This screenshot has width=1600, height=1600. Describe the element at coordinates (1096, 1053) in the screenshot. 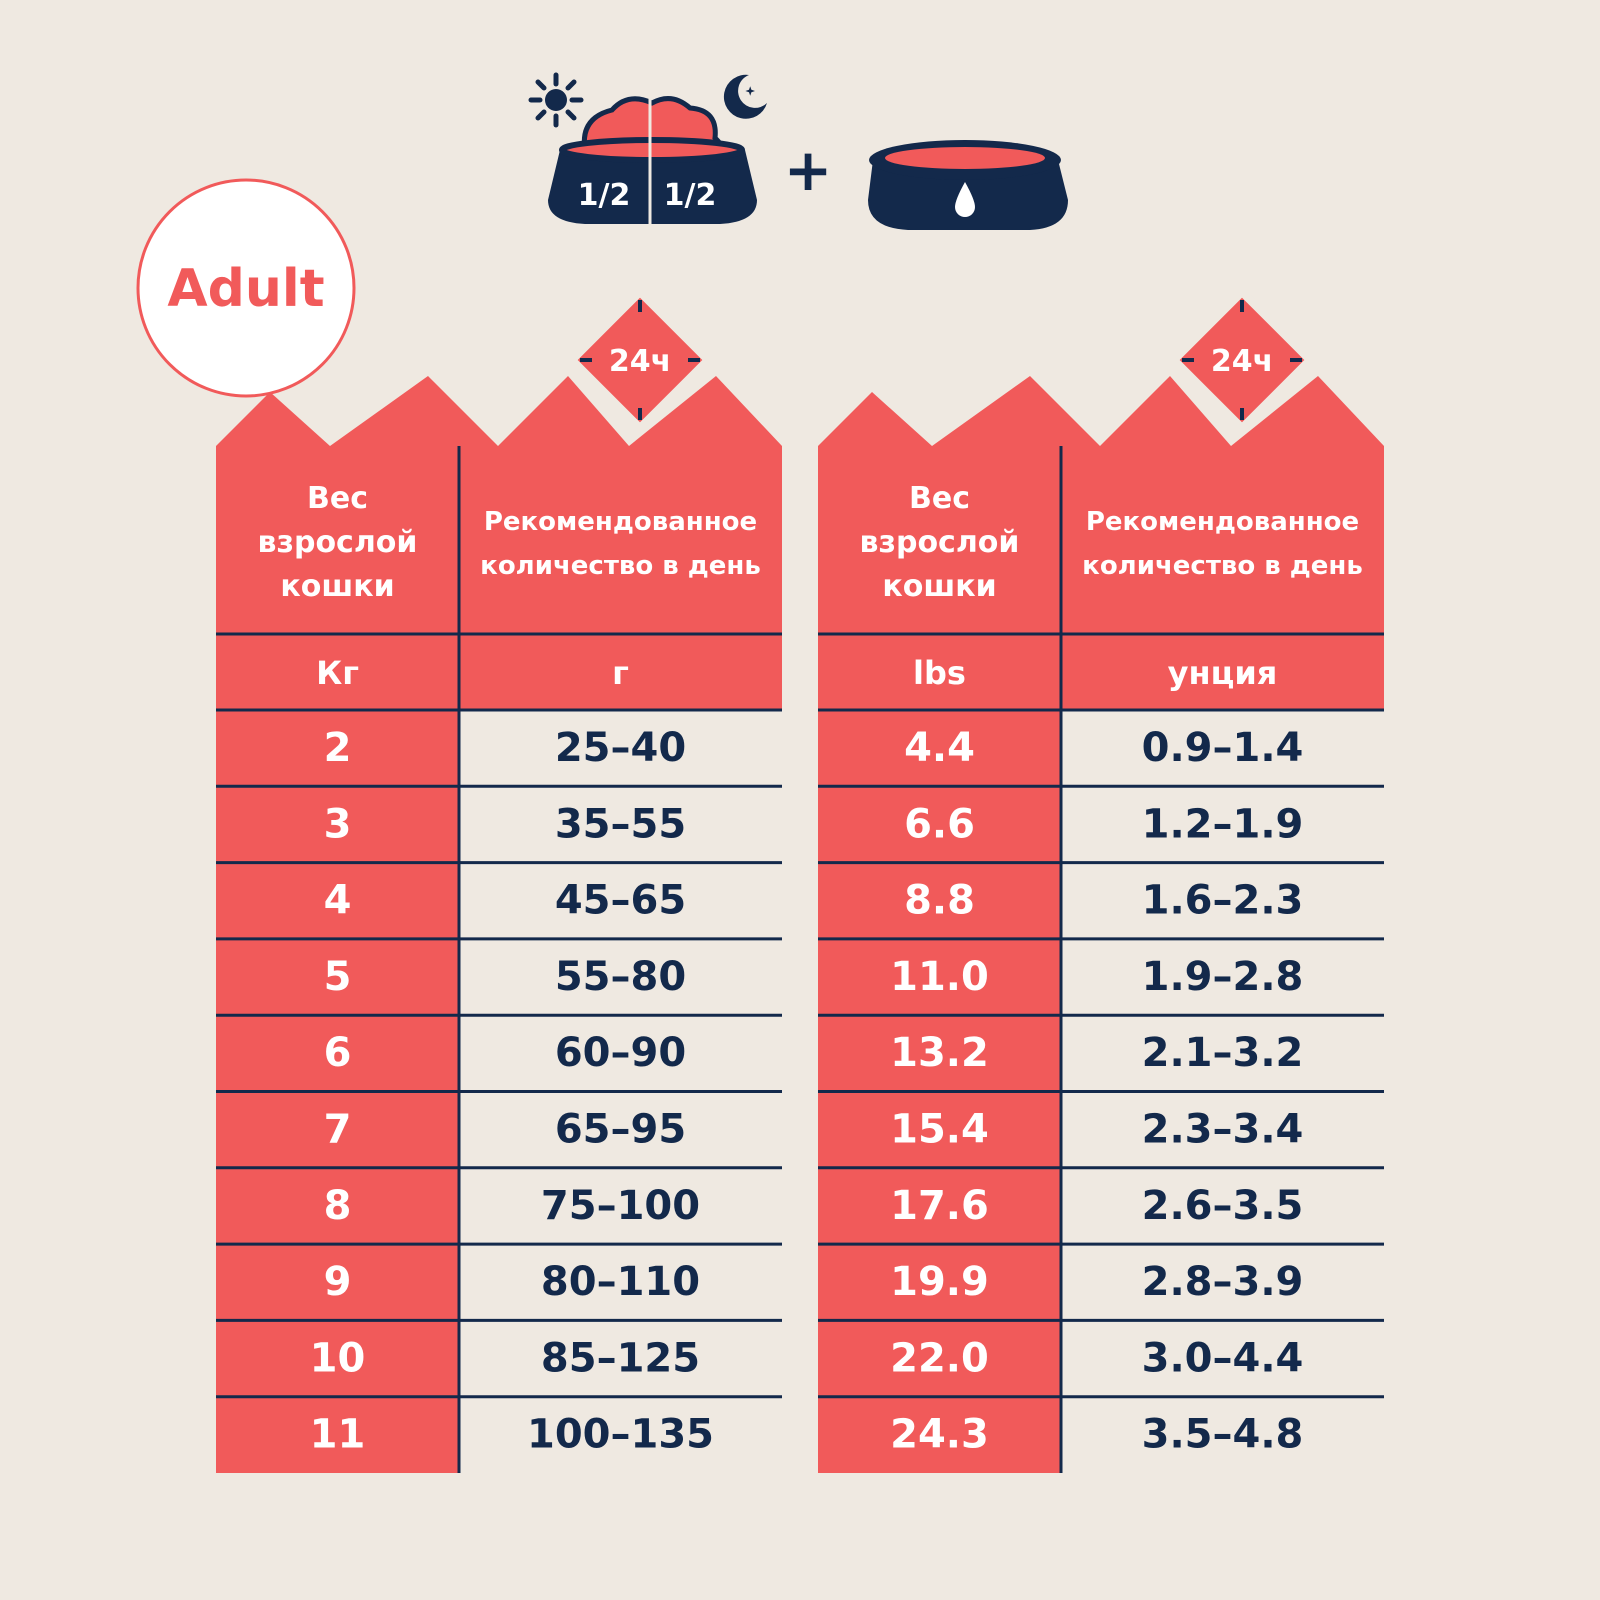

I see `table-row: 13.2 2.1–3.2` at that location.